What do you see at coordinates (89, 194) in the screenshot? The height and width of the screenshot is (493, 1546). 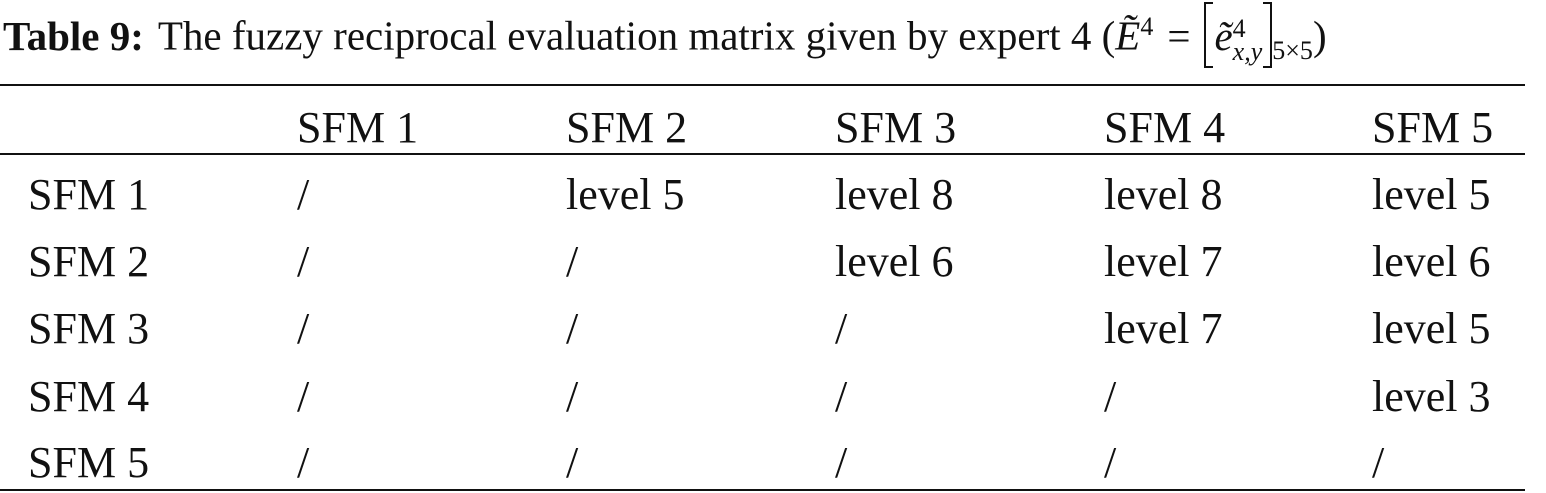 I see `row-label: SFM 1` at bounding box center [89, 194].